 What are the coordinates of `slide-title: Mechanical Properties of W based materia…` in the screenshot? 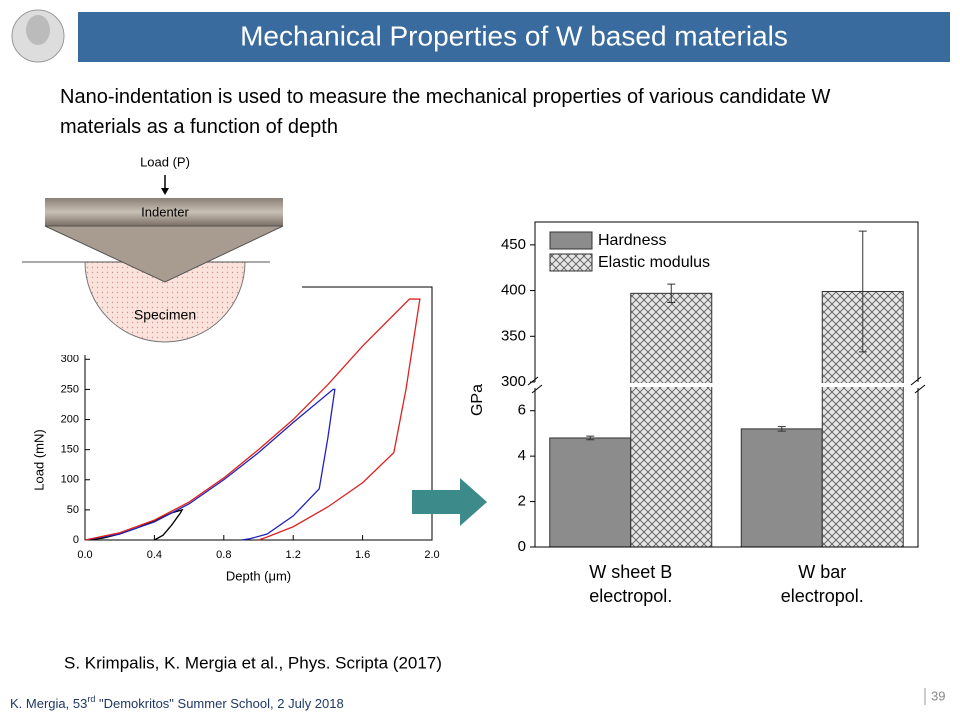 It's located at (514, 35).